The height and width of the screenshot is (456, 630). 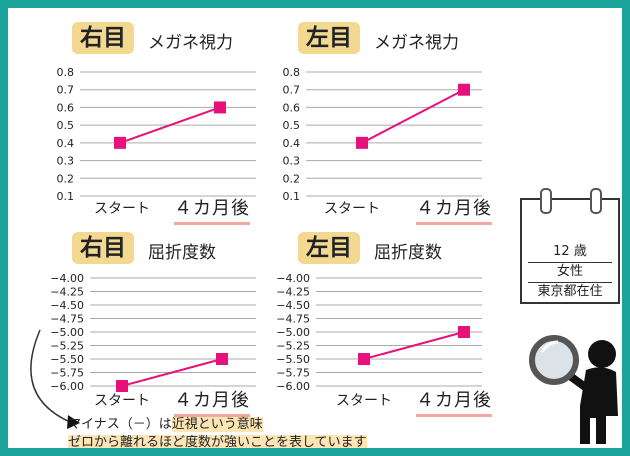 I want to click on note-prefix: マイナス（－）は, so click(x=120, y=424).